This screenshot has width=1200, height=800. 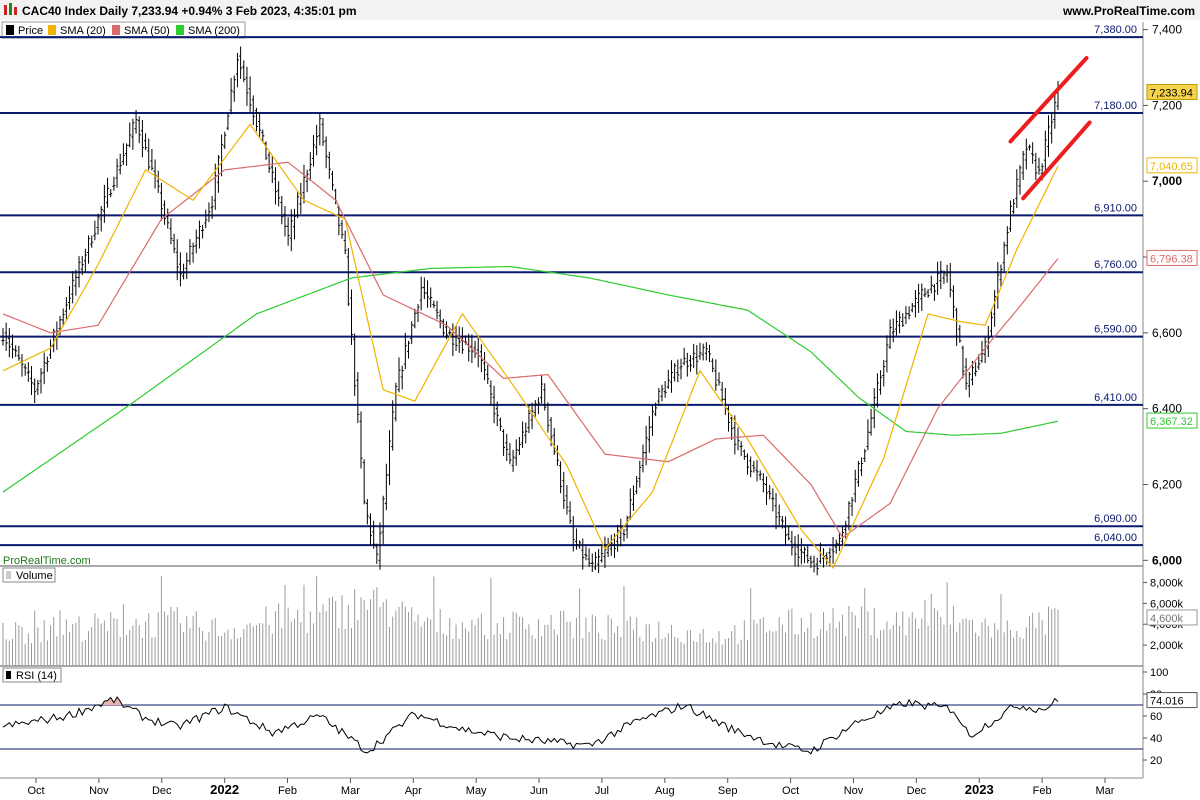 I want to click on volume-bars, so click(x=530, y=621).